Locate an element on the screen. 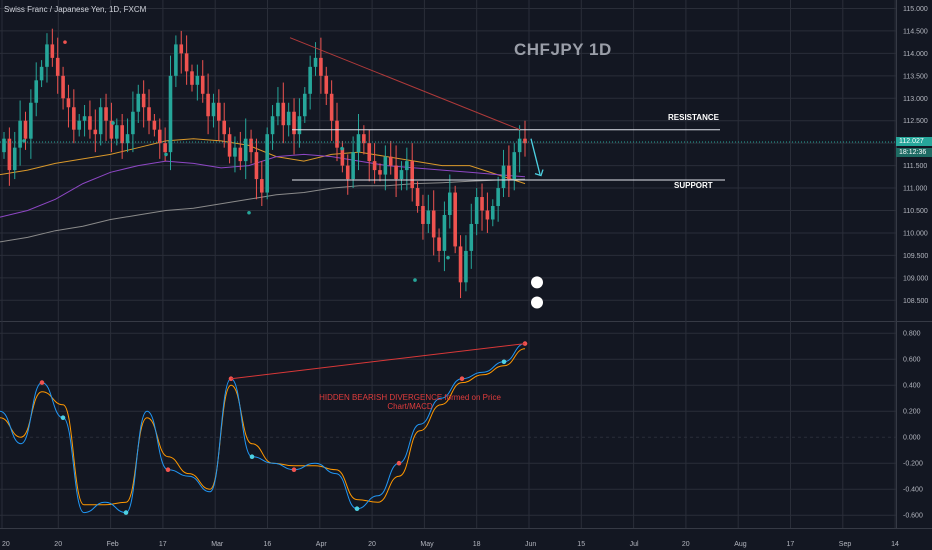  symbol-title: Swiss Franc / Japanese Yen, 1D, FXCM is located at coordinates (75, 9).